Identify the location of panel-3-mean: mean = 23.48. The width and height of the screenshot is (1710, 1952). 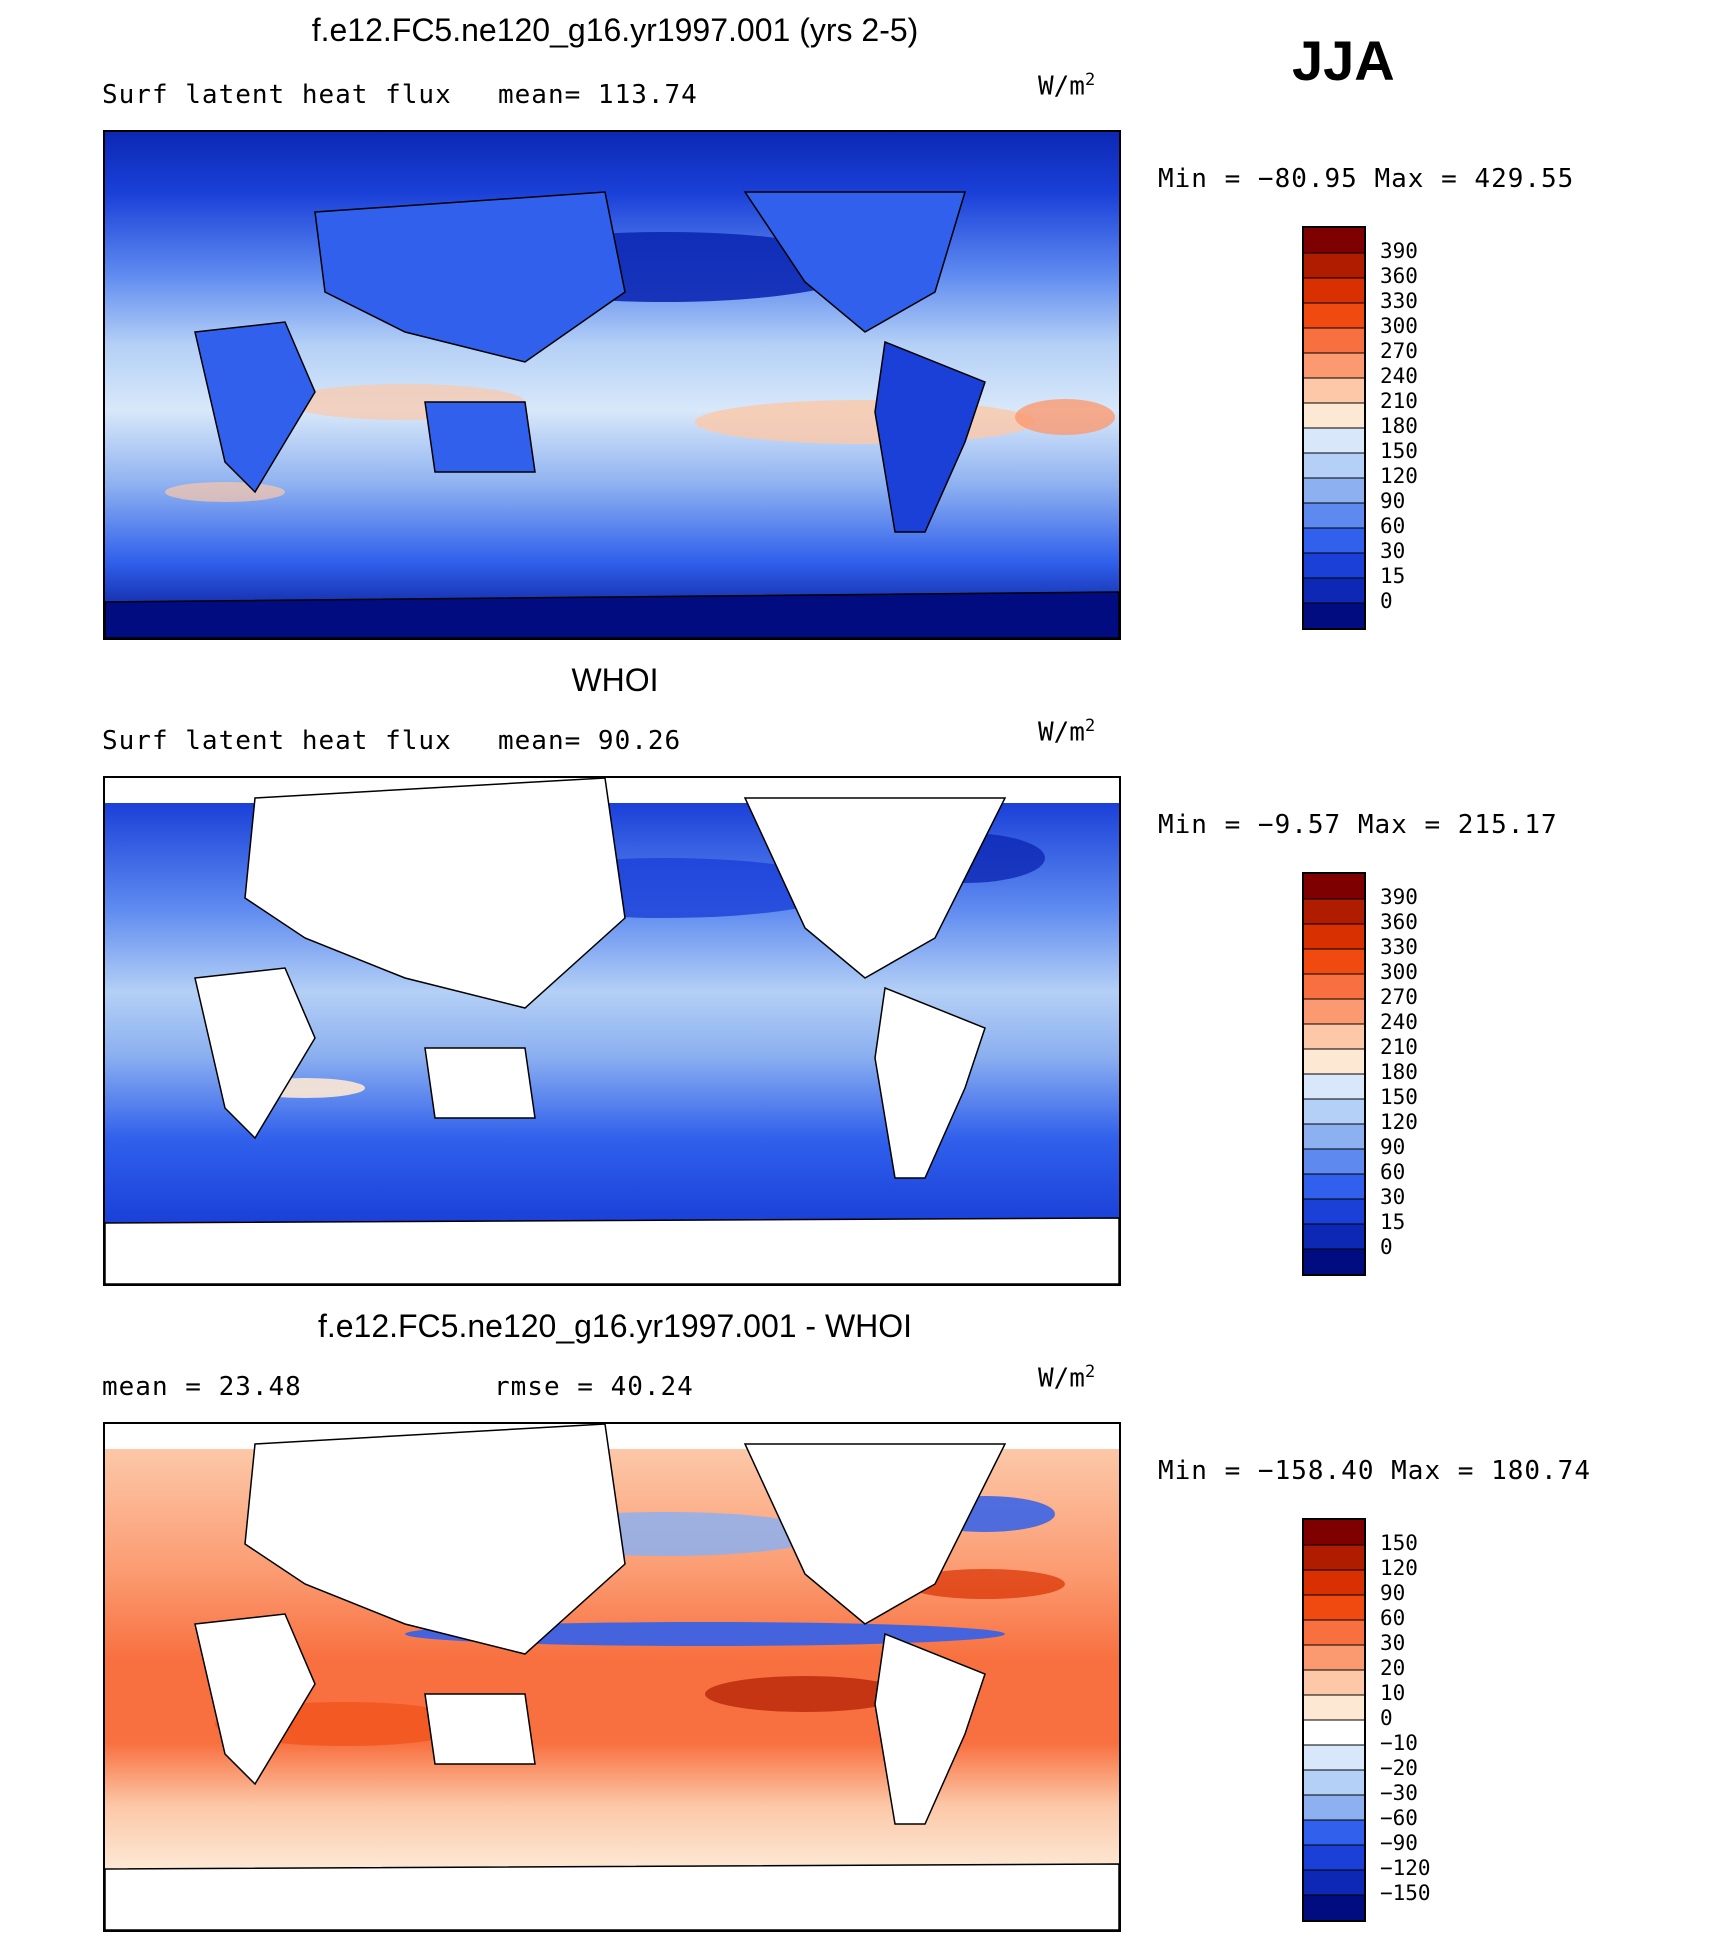
(202, 1387).